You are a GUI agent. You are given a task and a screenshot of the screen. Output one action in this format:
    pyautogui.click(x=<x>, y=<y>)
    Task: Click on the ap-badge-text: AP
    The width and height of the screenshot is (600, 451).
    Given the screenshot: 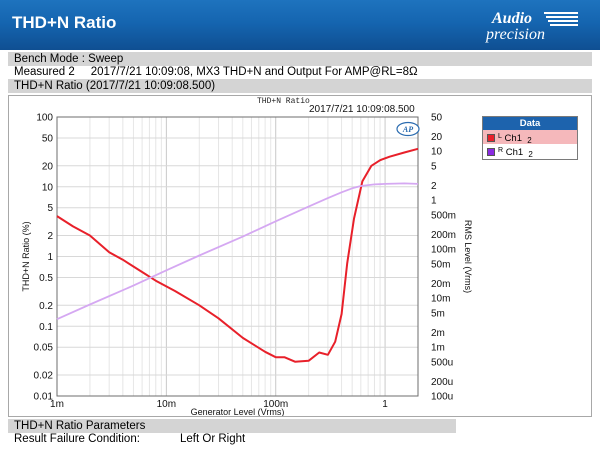 What is the action you would take?
    pyautogui.click(x=407, y=129)
    